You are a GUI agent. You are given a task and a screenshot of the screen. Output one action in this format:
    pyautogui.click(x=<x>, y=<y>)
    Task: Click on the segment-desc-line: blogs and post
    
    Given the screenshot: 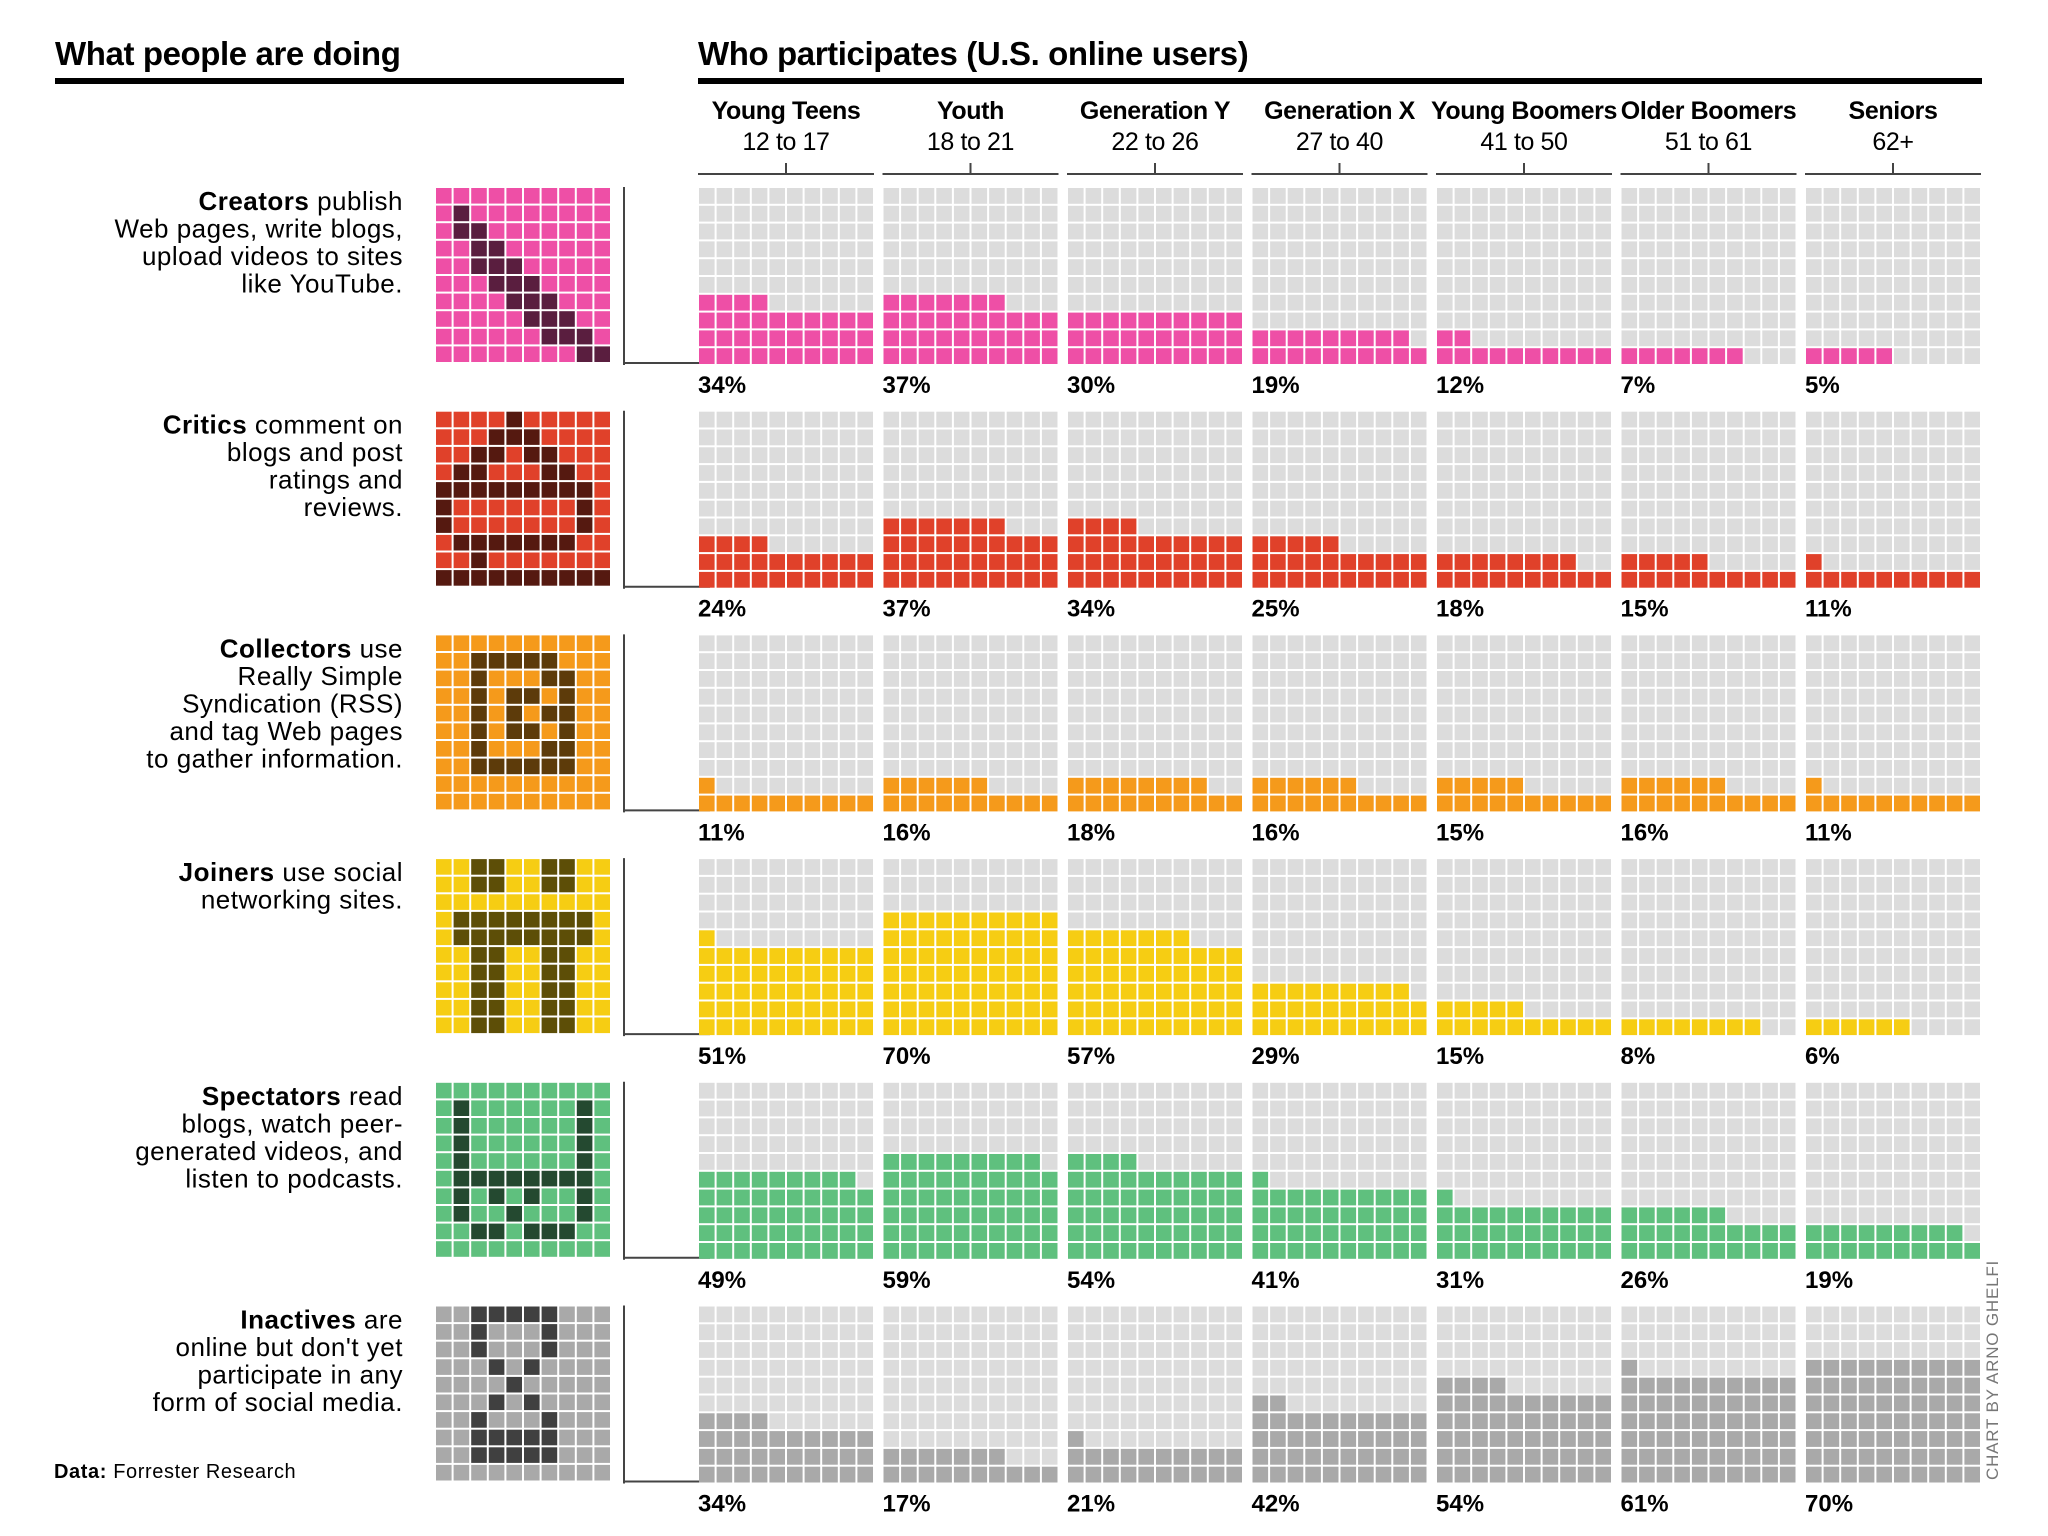 What is the action you would take?
    pyautogui.click(x=315, y=452)
    